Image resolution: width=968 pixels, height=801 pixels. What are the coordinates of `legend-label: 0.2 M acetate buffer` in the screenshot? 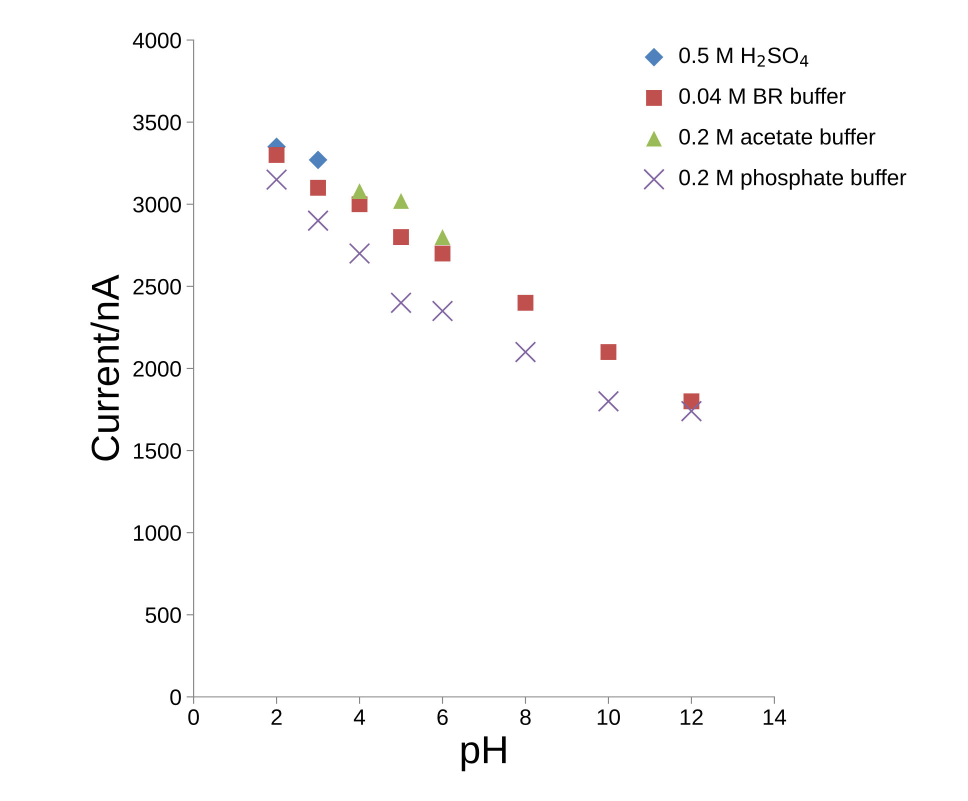 It's located at (777, 136).